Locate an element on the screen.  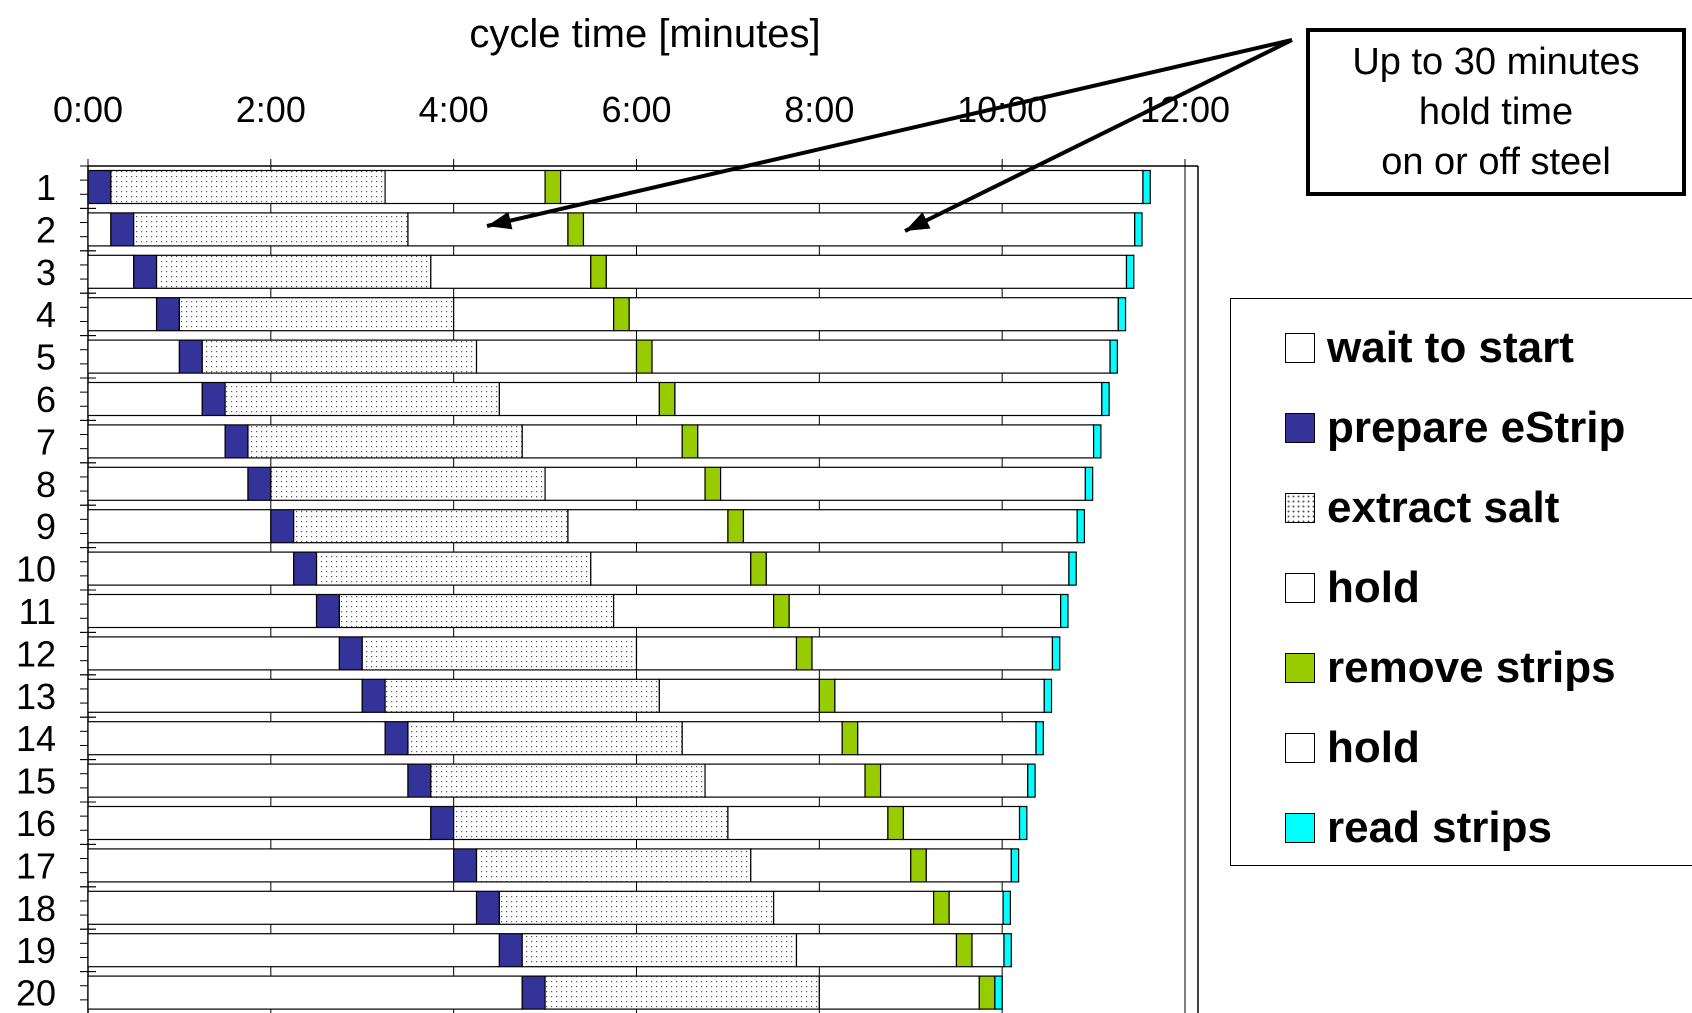
x-tick-label: 4:00 is located at coordinates (454, 109).